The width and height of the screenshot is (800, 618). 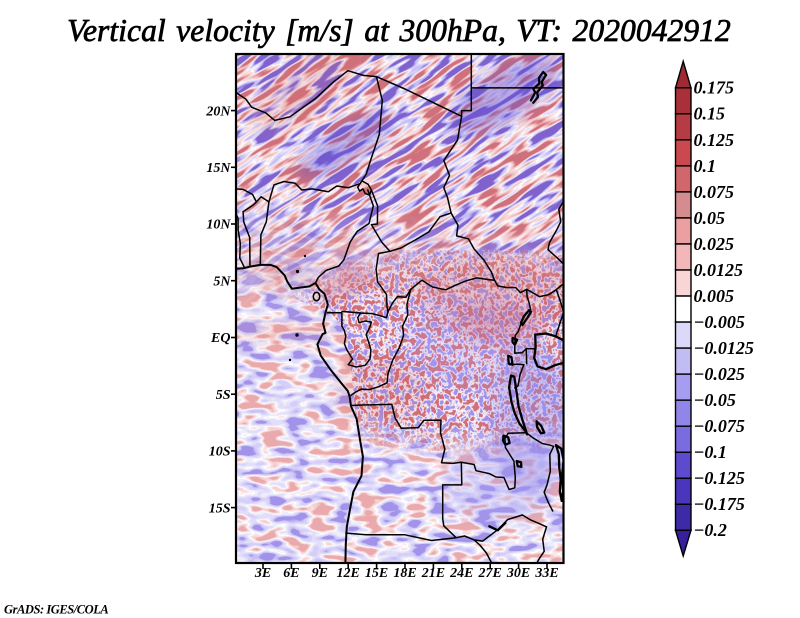 I want to click on svg-text: 0.0125, so click(x=719, y=270).